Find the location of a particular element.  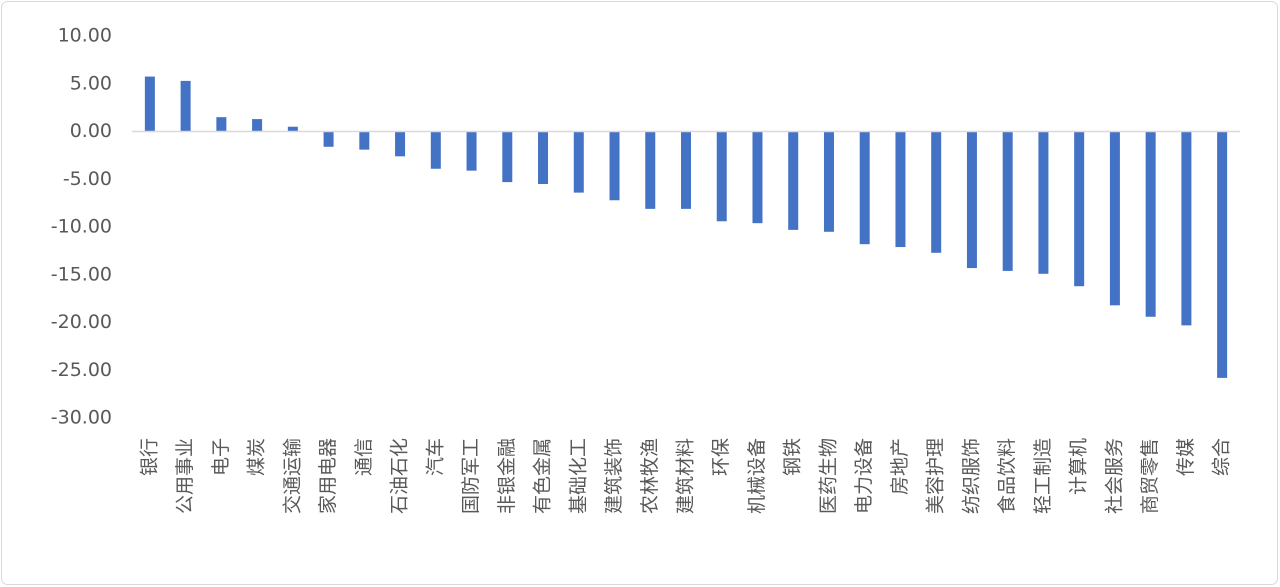

y-tick-label: -20.00 is located at coordinates (81, 322).